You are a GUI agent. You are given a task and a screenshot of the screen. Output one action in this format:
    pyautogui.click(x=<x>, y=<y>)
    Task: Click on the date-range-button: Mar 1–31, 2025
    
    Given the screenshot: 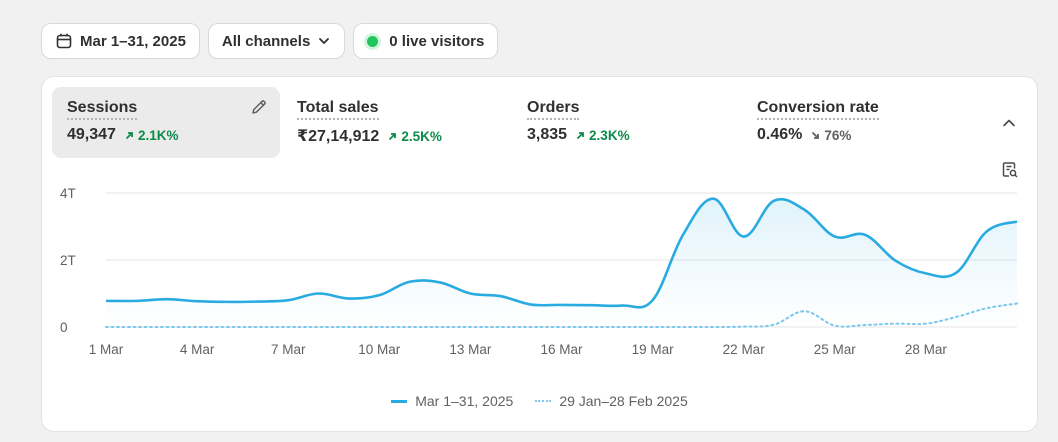 What is the action you would take?
    pyautogui.click(x=120, y=41)
    